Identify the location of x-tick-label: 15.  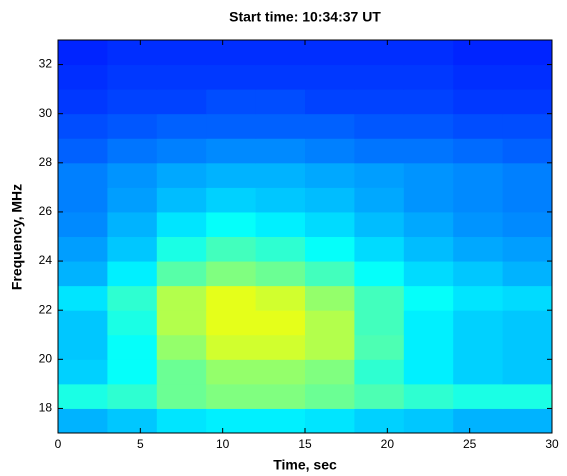
(305, 444).